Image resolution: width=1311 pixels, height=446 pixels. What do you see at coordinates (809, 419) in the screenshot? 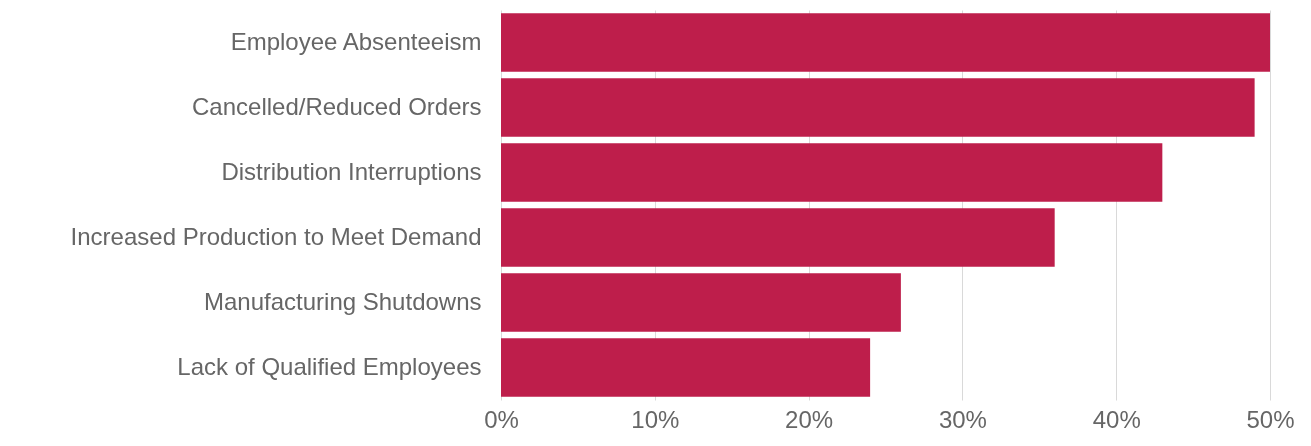
I see `x-tick-label: 20%` at bounding box center [809, 419].